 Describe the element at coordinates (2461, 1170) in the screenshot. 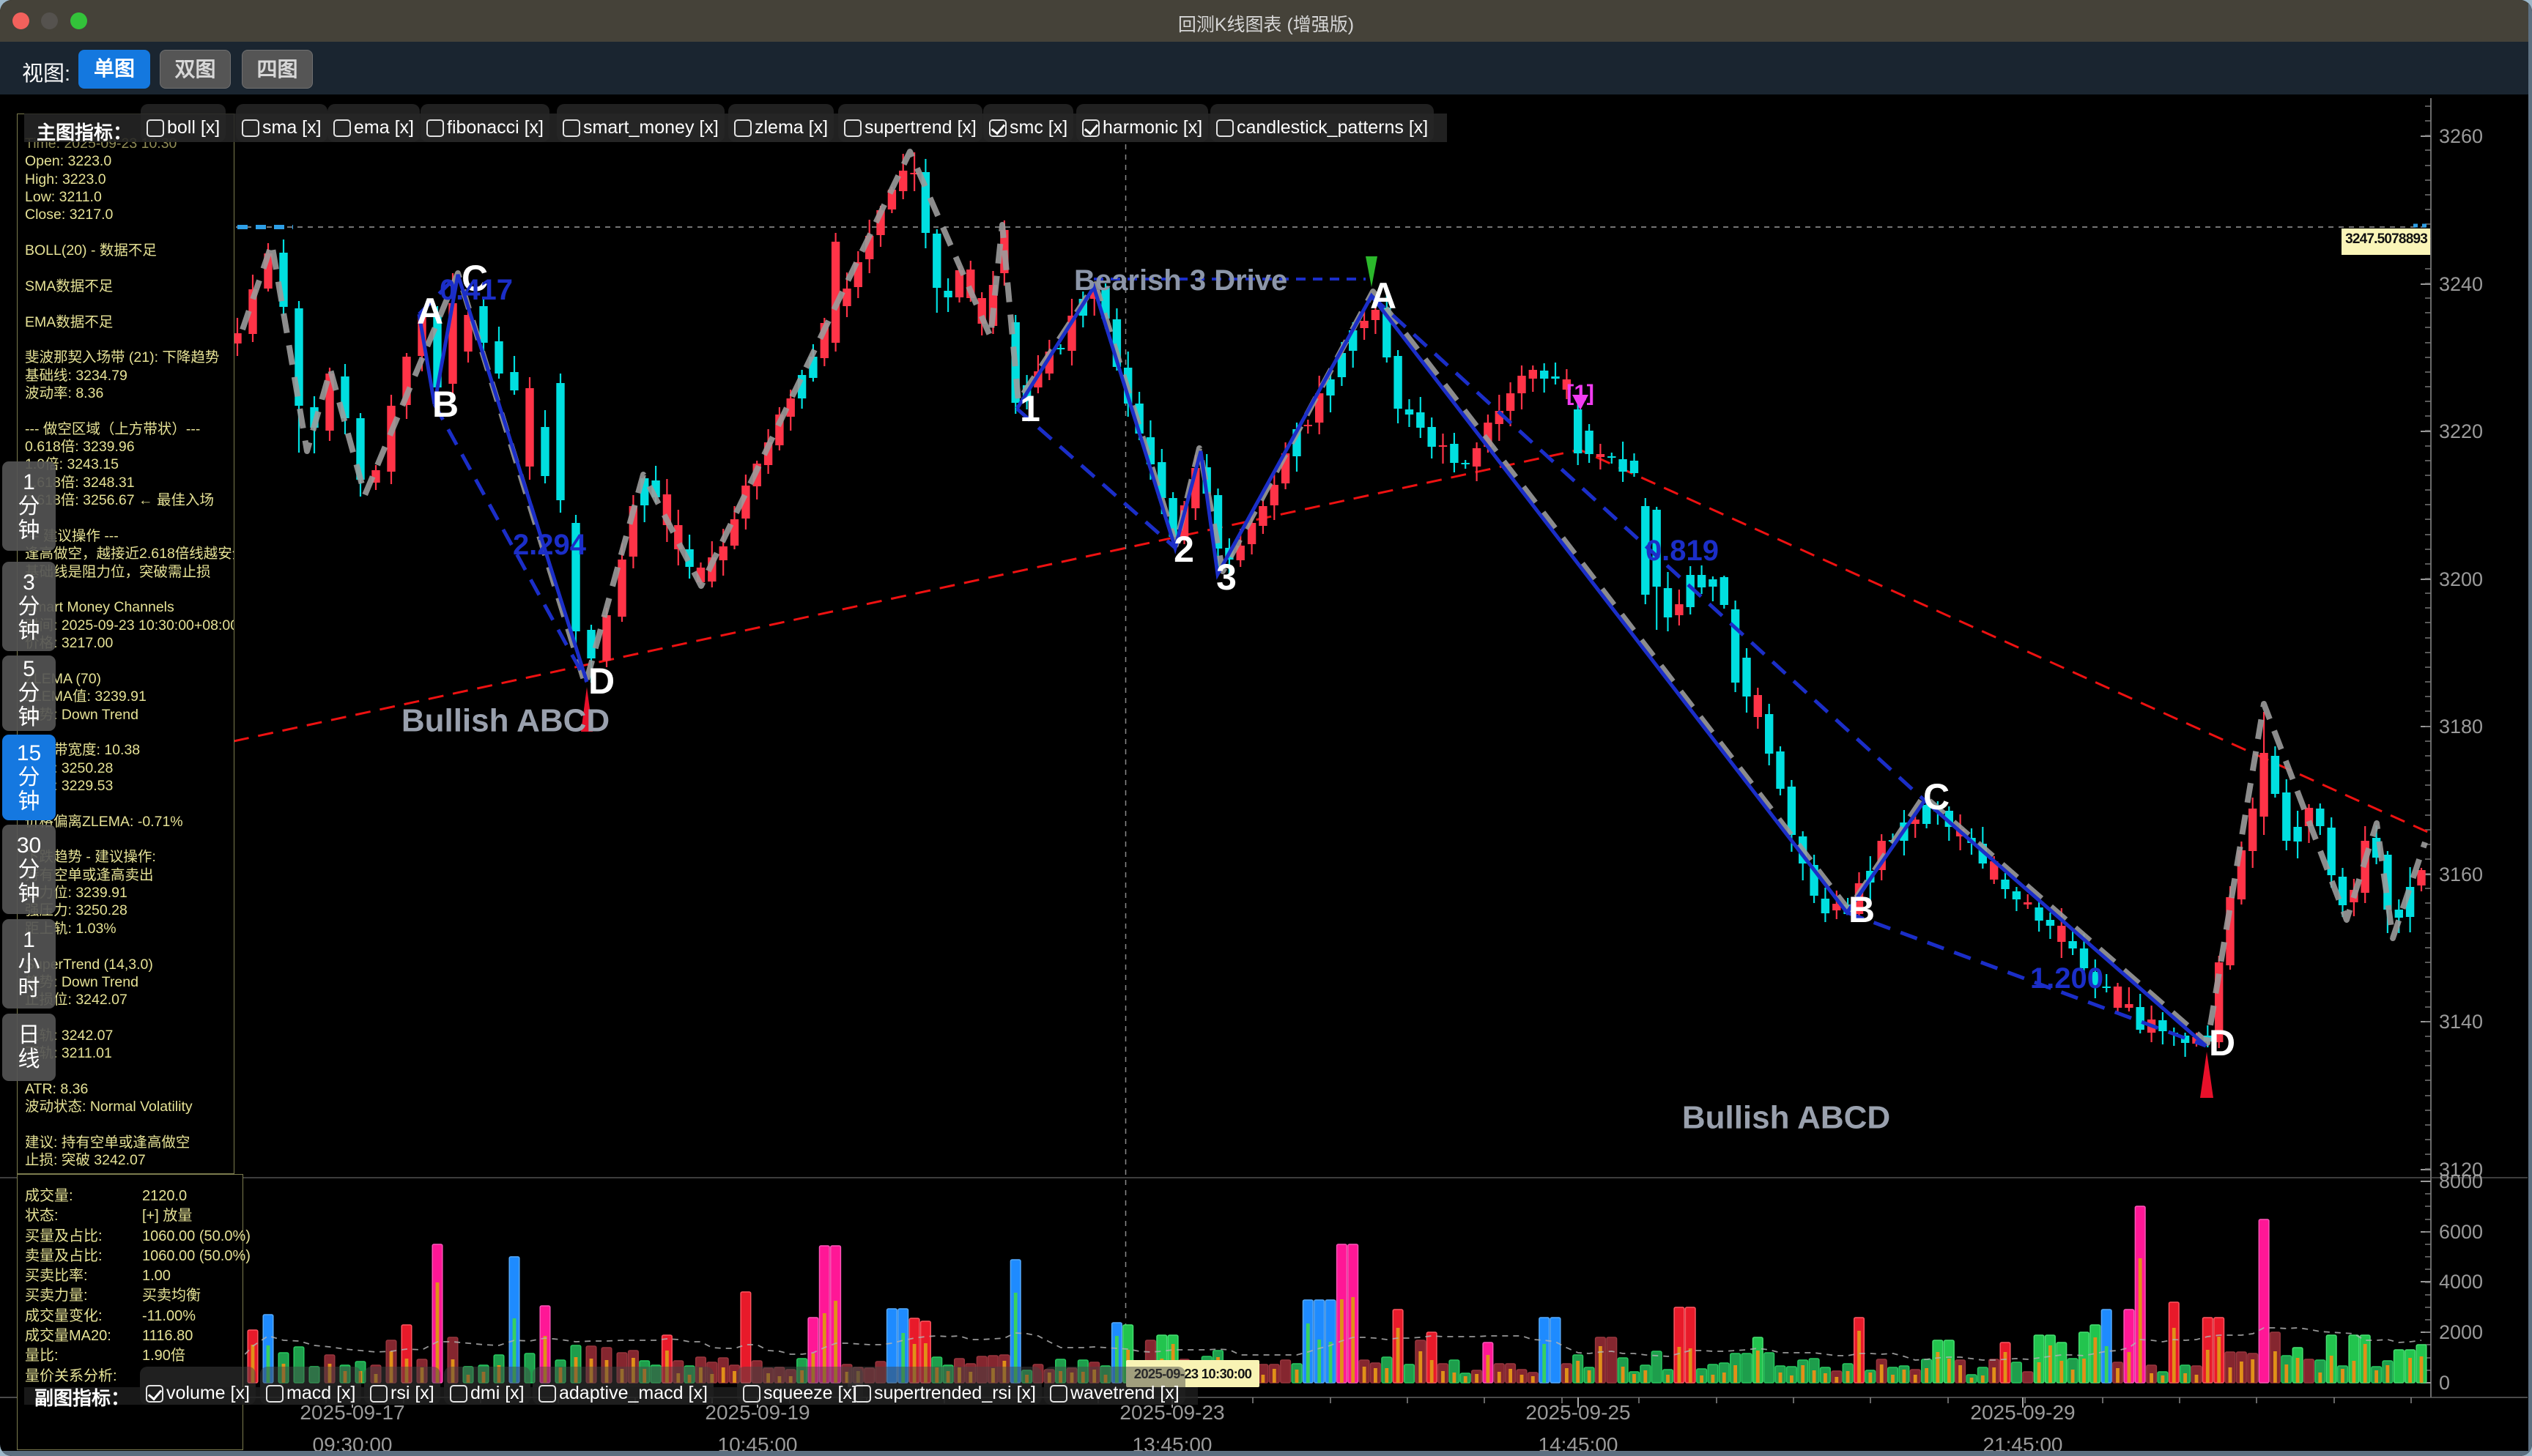

I see `svg-text: 3120` at that location.